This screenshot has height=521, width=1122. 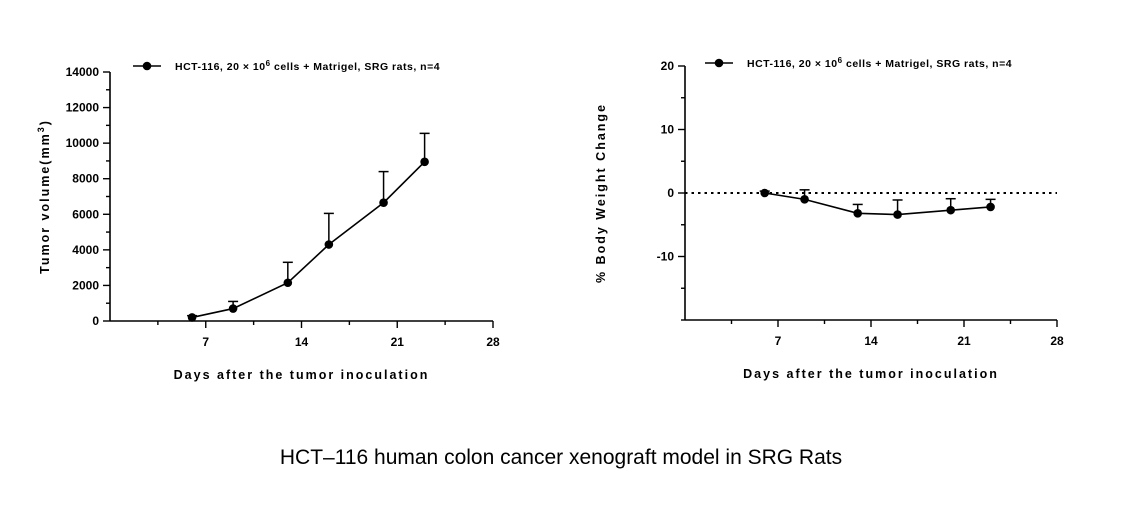 What do you see at coordinates (83, 143) in the screenshot?
I see `y-tick-label: 10000` at bounding box center [83, 143].